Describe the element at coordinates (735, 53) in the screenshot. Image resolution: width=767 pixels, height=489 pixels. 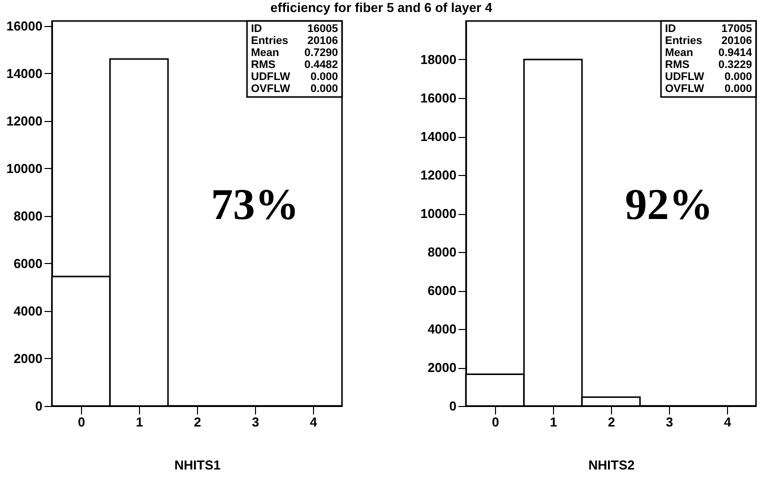
I see `annotation: 0.9414` at that location.